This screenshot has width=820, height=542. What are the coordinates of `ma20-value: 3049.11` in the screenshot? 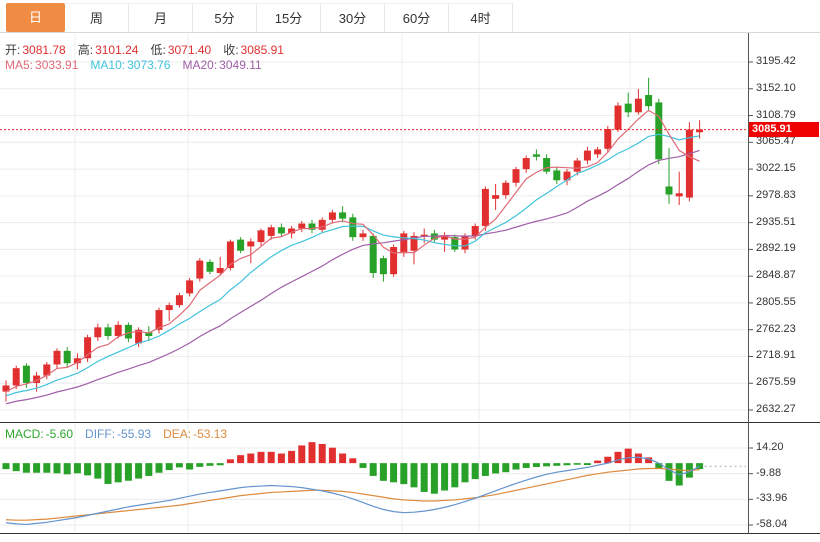 It's located at (240, 65).